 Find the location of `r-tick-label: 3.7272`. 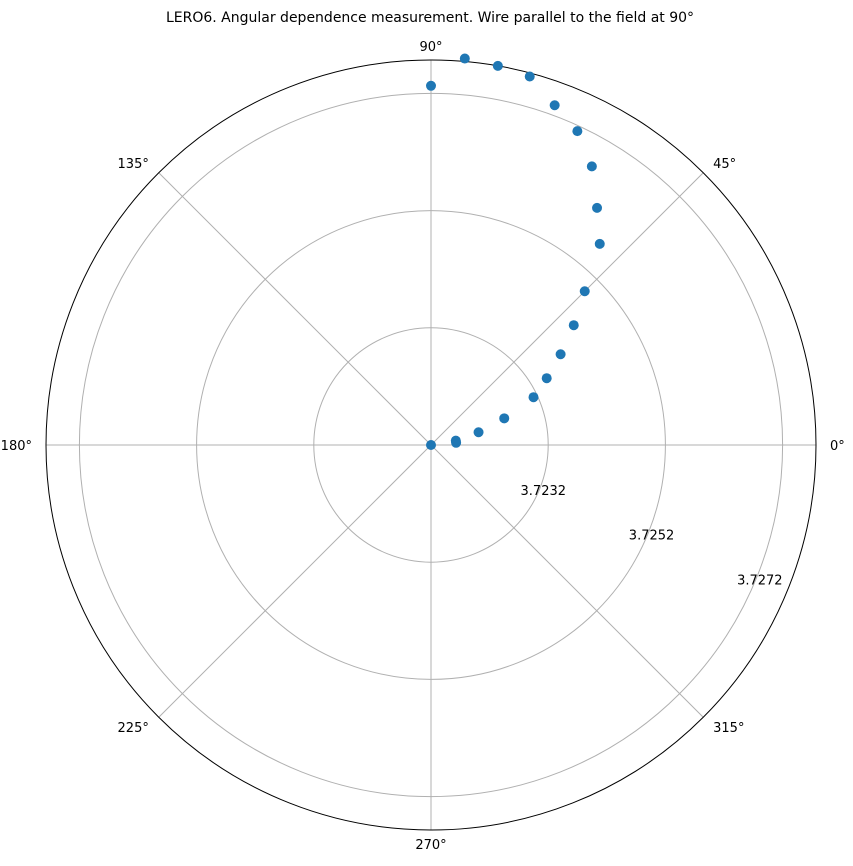

r-tick-label: 3.7272 is located at coordinates (760, 581).